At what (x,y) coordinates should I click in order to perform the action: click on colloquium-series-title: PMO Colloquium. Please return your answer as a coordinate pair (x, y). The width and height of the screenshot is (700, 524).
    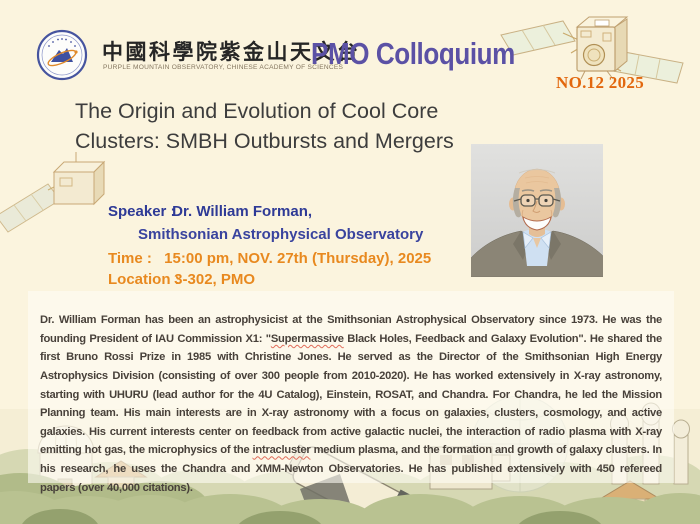
    Looking at the image, I should click on (413, 53).